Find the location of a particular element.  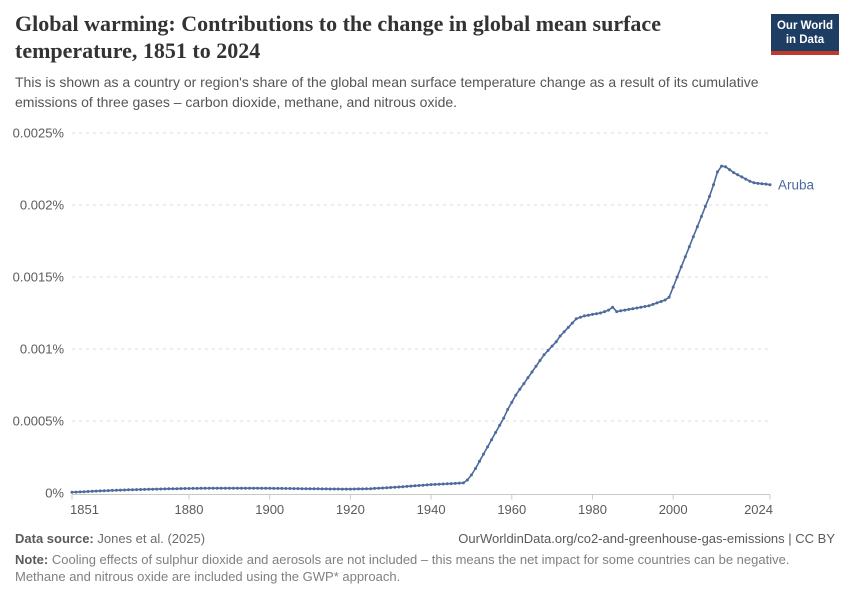

owid-logo: Our World in Data is located at coordinates (805, 34).